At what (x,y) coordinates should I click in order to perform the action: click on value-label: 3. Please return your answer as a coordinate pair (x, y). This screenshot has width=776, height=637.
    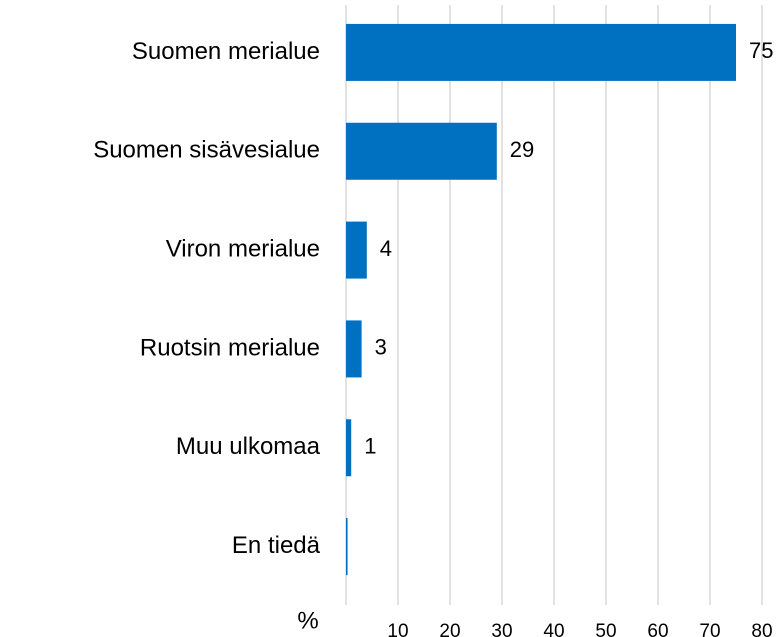
    Looking at the image, I should click on (381, 347).